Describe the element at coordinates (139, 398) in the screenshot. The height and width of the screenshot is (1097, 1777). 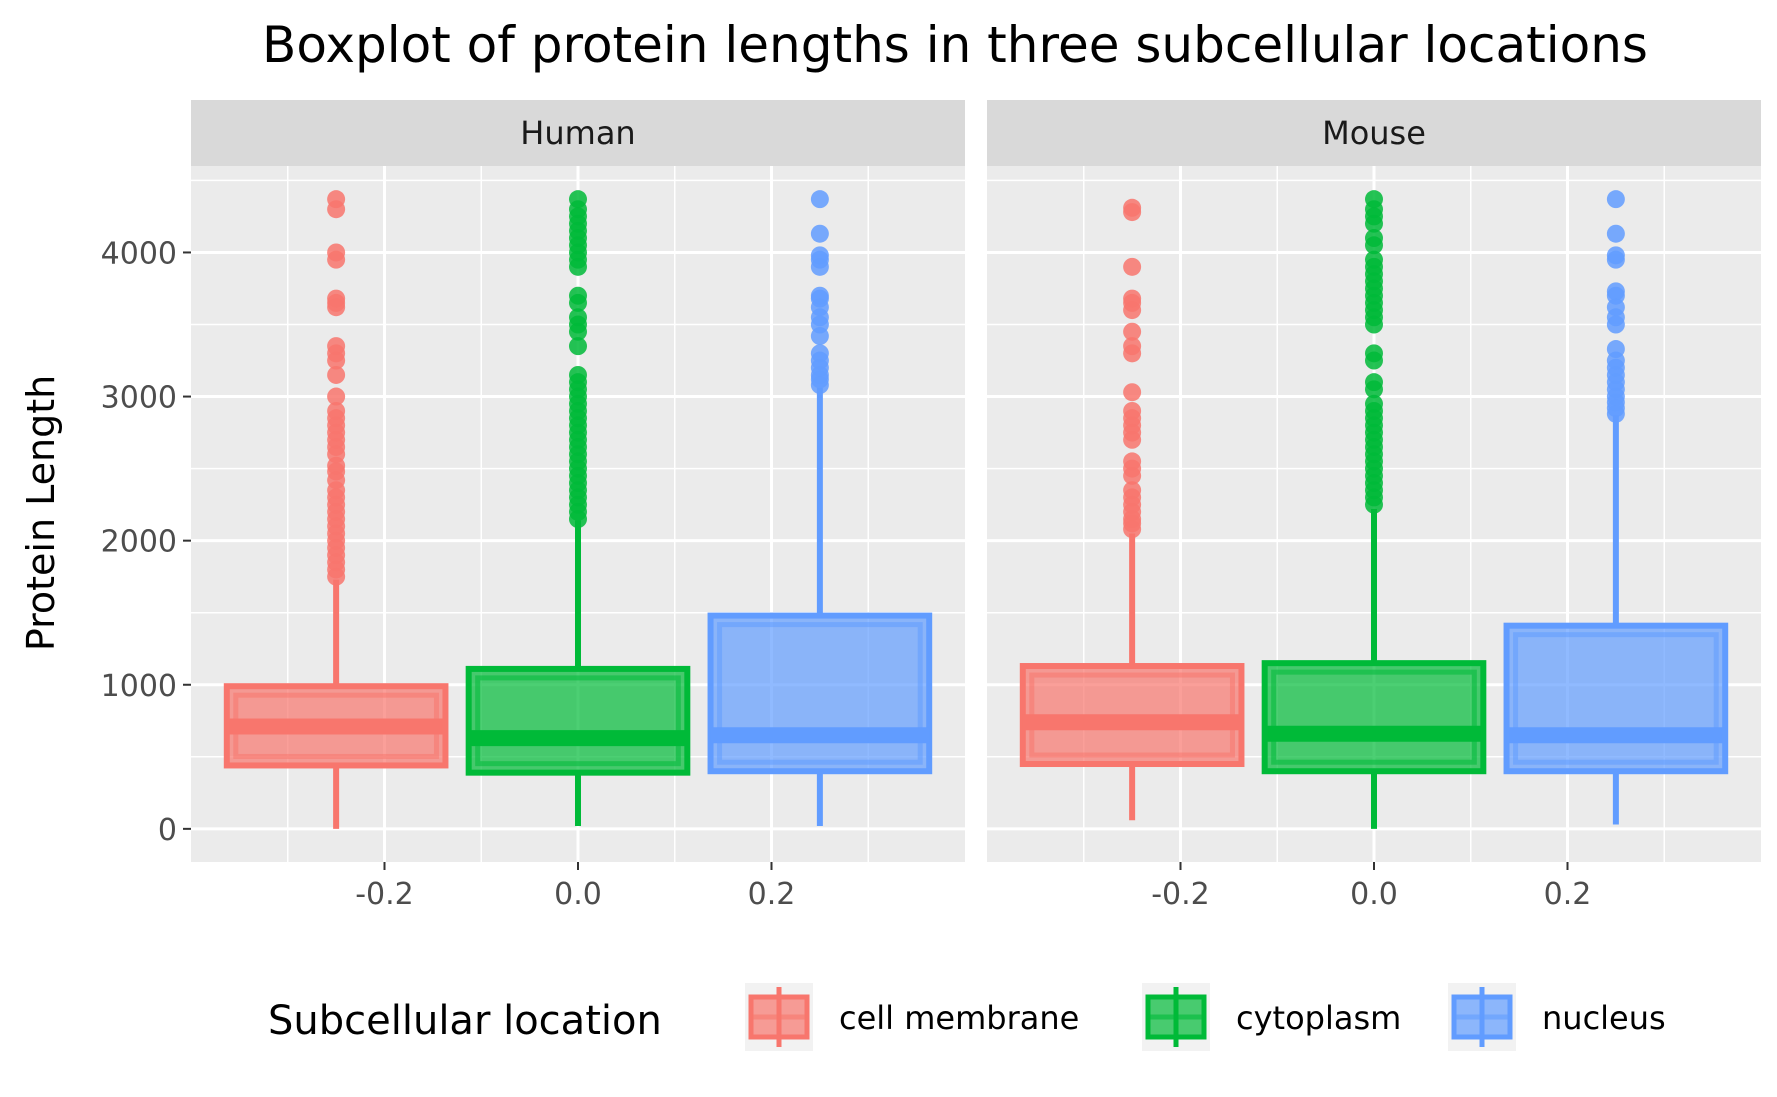
I see `y-tick-label: 3000` at that location.